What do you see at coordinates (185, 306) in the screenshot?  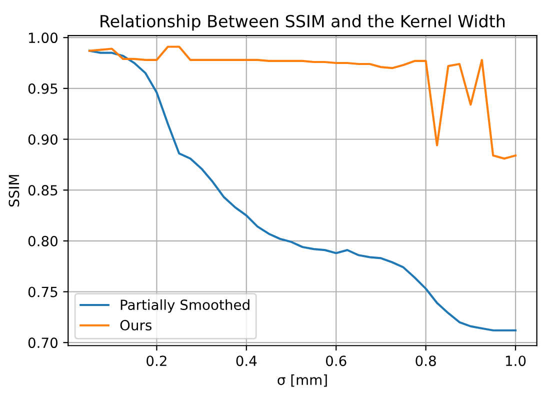 I see `legend-label: Partially Smoothed` at bounding box center [185, 306].